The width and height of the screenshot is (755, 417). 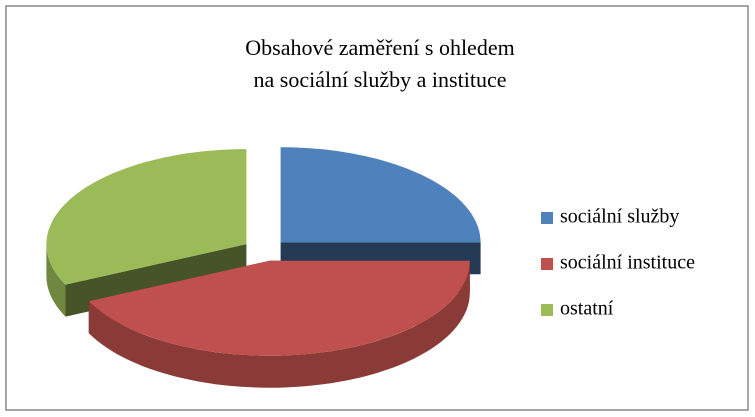 I want to click on legend-label: sociální služby, so click(x=619, y=217).